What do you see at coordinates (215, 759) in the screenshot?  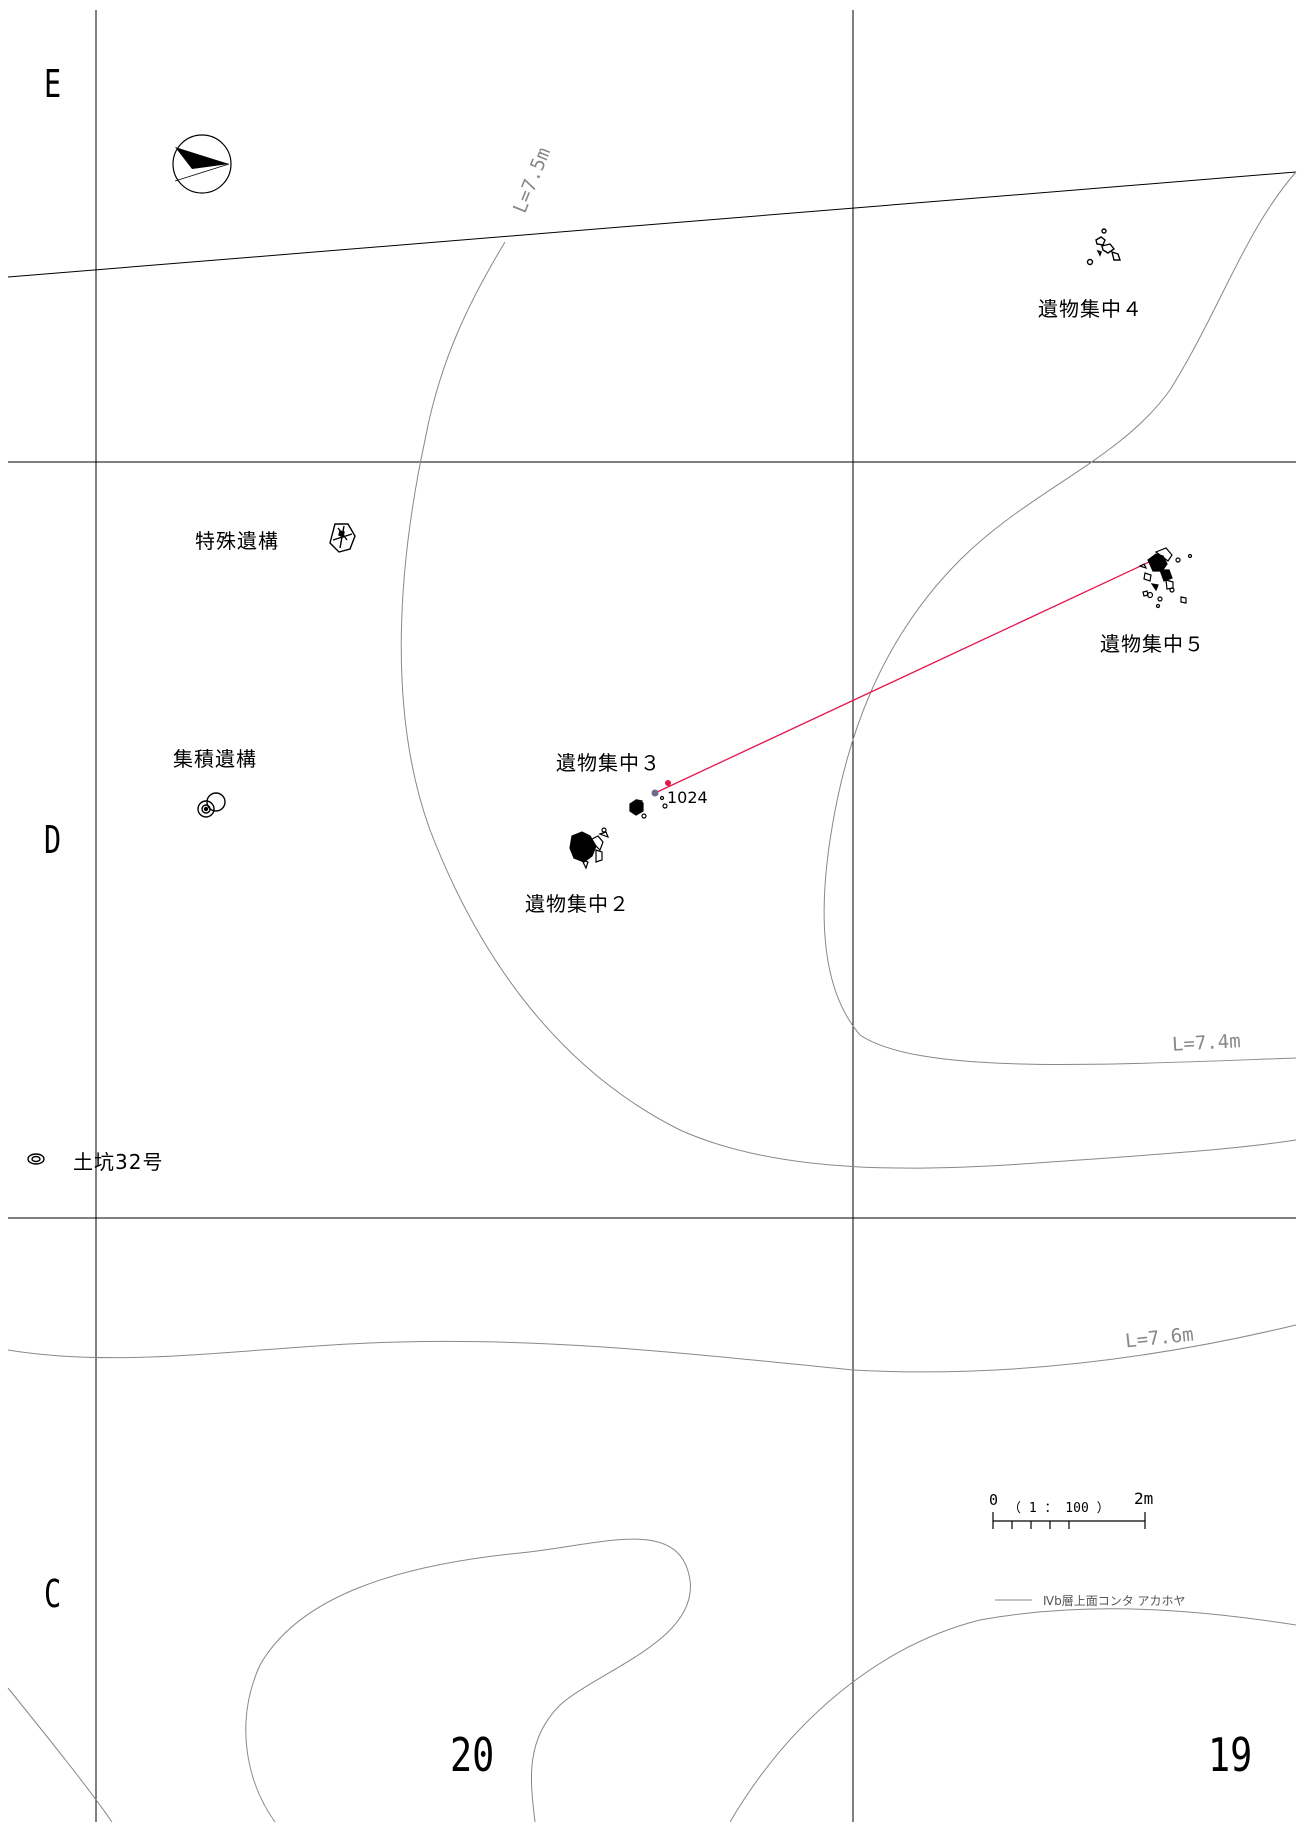 I see `accumulation-feature-label: 集積遺構` at bounding box center [215, 759].